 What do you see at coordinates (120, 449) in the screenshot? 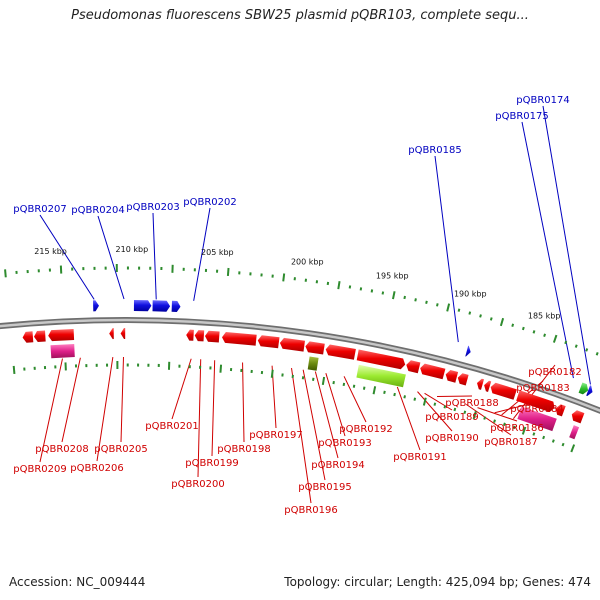
I see `gene-label: pQBR0205` at bounding box center [120, 449].